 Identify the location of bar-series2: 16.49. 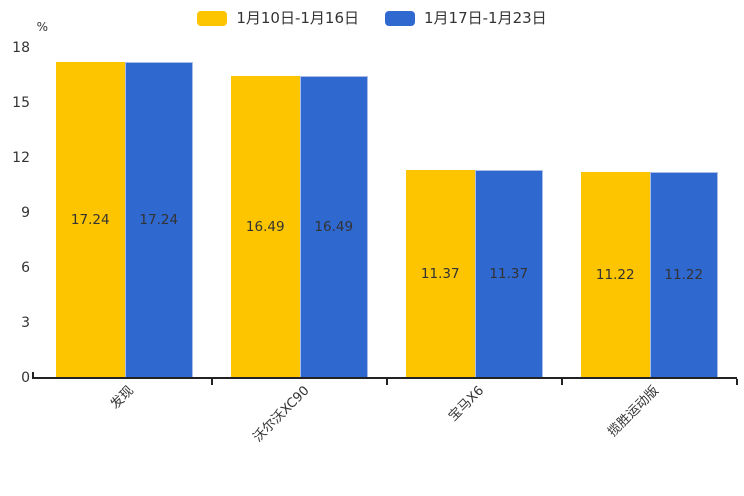
(333, 226).